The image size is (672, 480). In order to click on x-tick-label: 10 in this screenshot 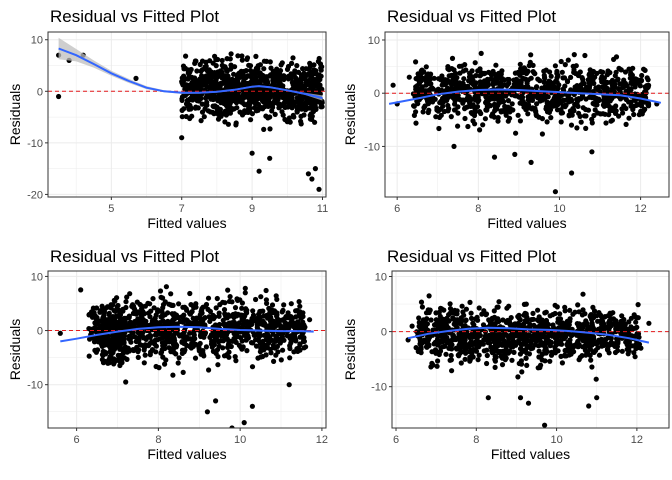, I will do `click(556, 440)`.